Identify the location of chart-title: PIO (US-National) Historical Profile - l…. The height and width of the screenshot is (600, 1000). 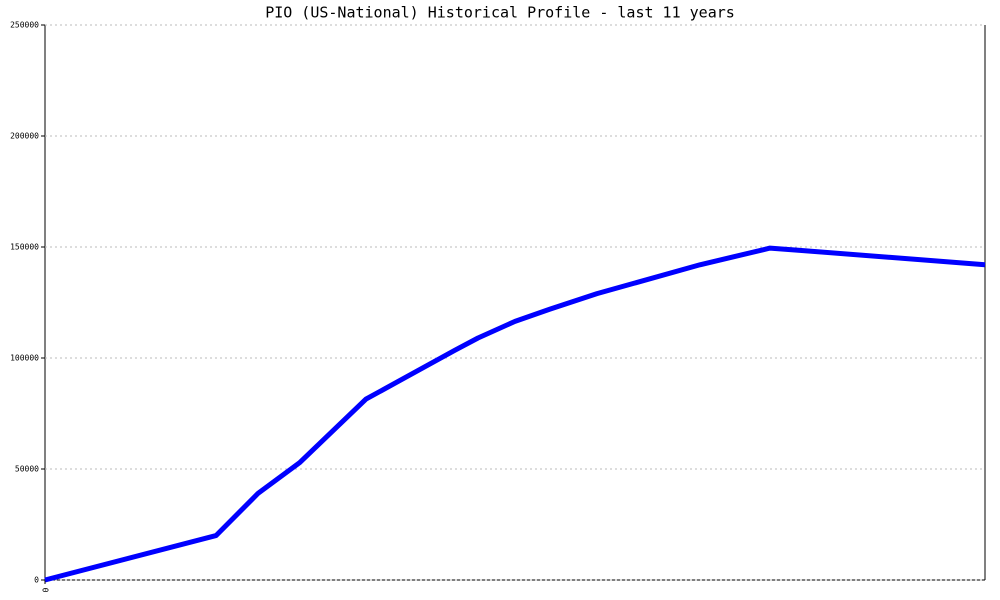
(500, 13).